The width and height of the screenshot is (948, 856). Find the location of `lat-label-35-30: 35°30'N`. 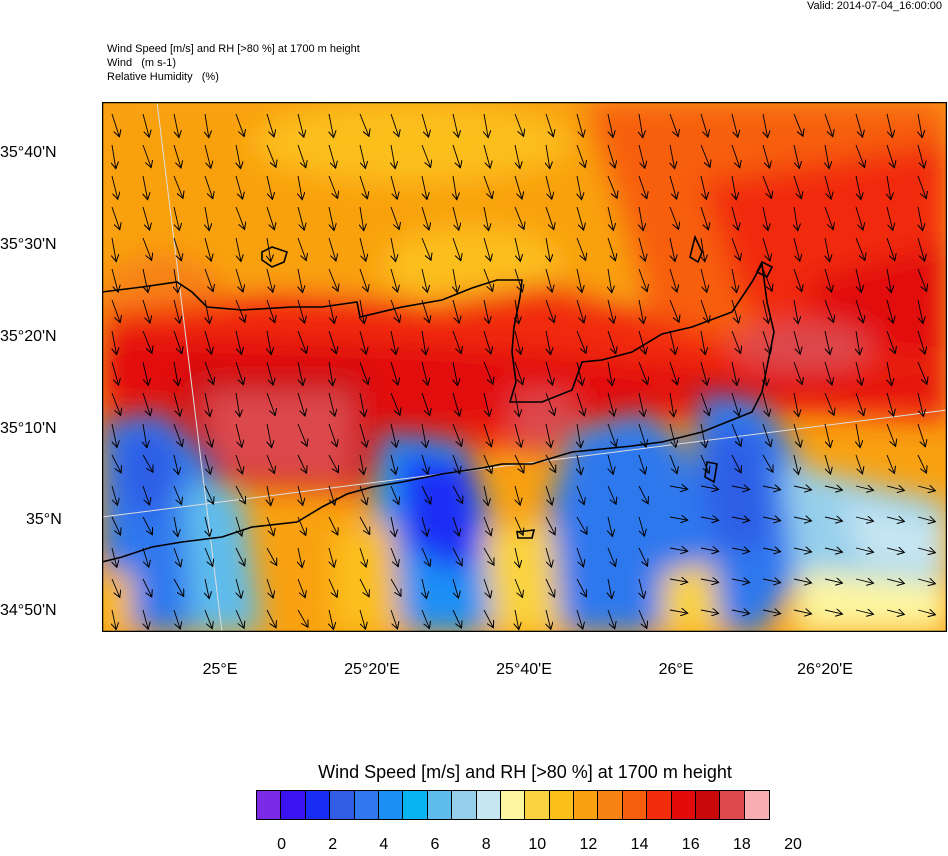

lat-label-35-30: 35°30'N is located at coordinates (28, 244).